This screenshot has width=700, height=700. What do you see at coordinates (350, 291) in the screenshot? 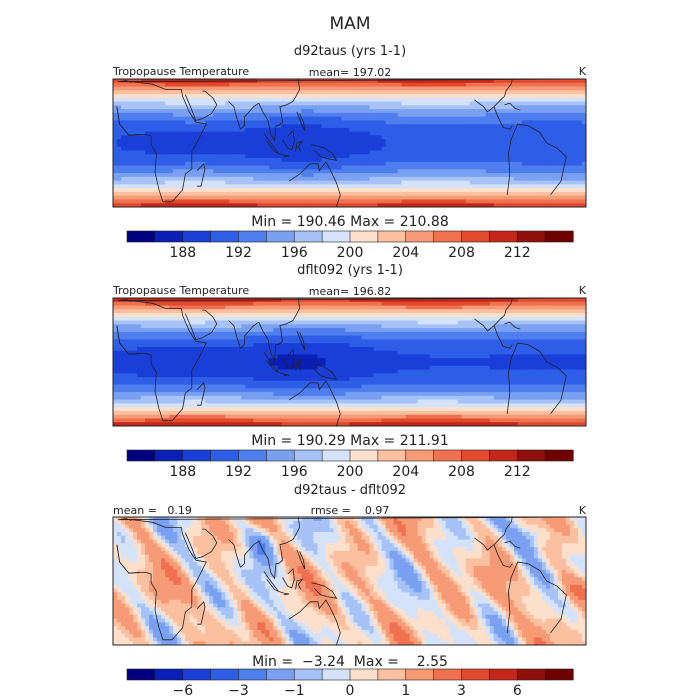
I see `panel-2-mean: mean= 196.82` at bounding box center [350, 291].